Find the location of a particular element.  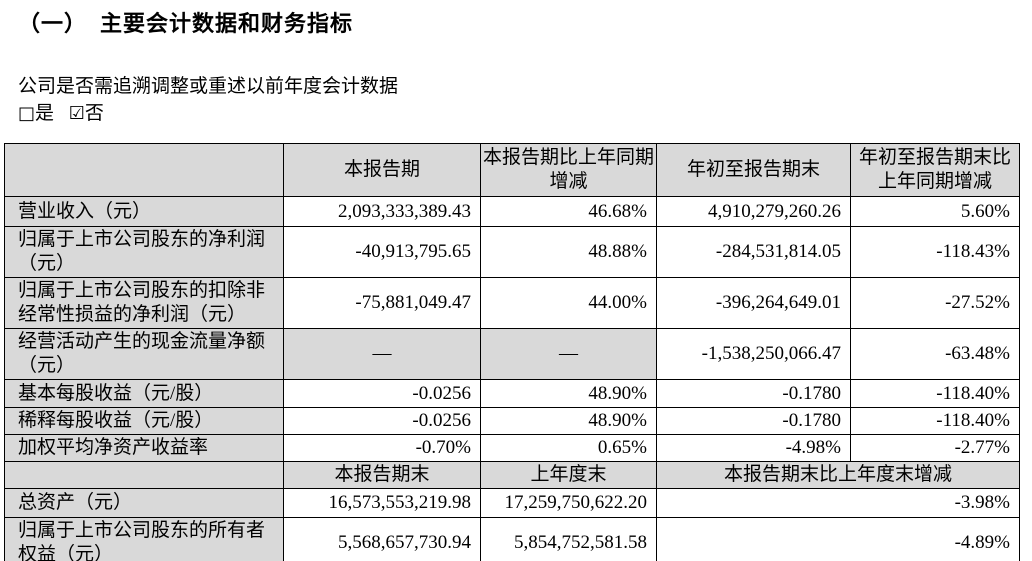

value-cell: -118.43% is located at coordinates (935, 252).